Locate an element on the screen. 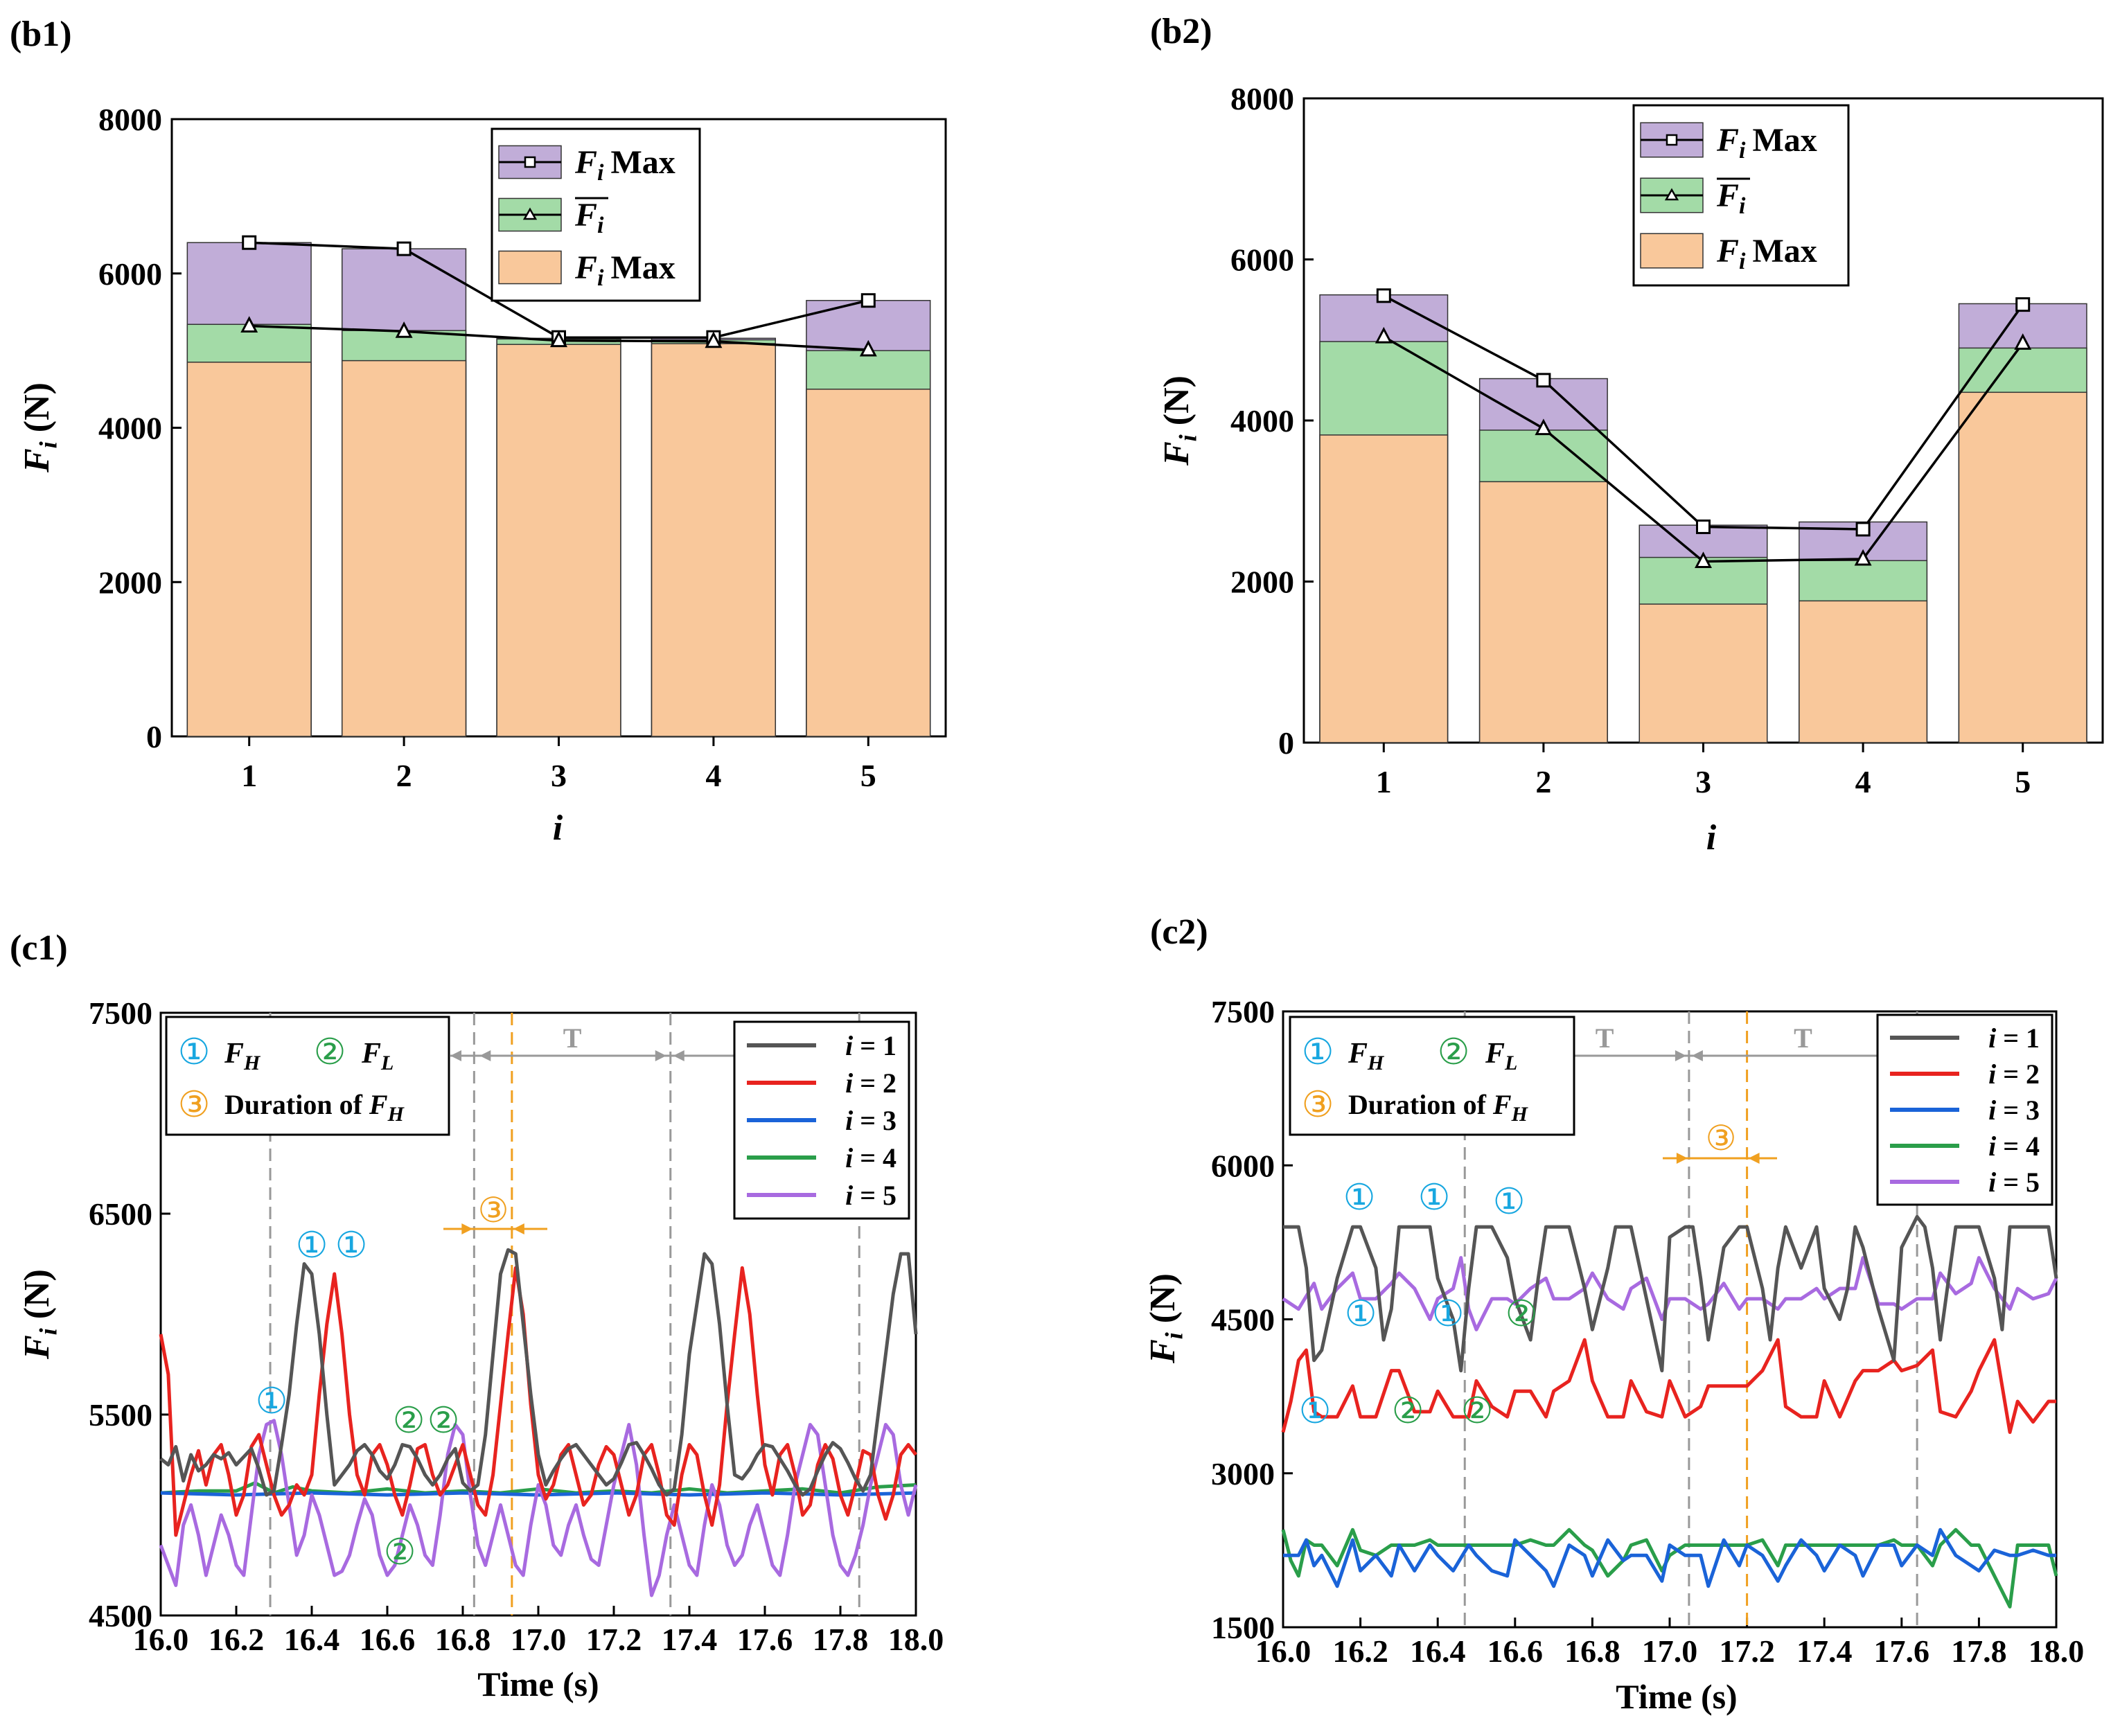  c2-legend-text-i3: i = 3 is located at coordinates (2014, 1111).